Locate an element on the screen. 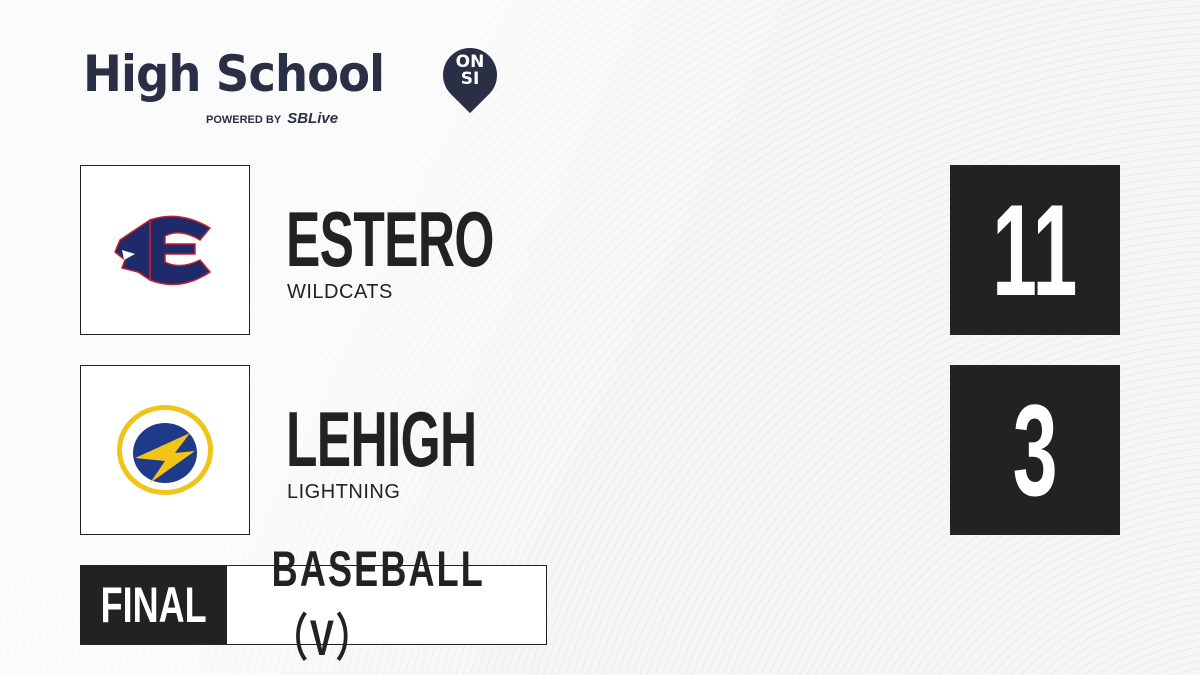 This screenshot has width=1200, height=675. team-logo-estero is located at coordinates (165, 250).